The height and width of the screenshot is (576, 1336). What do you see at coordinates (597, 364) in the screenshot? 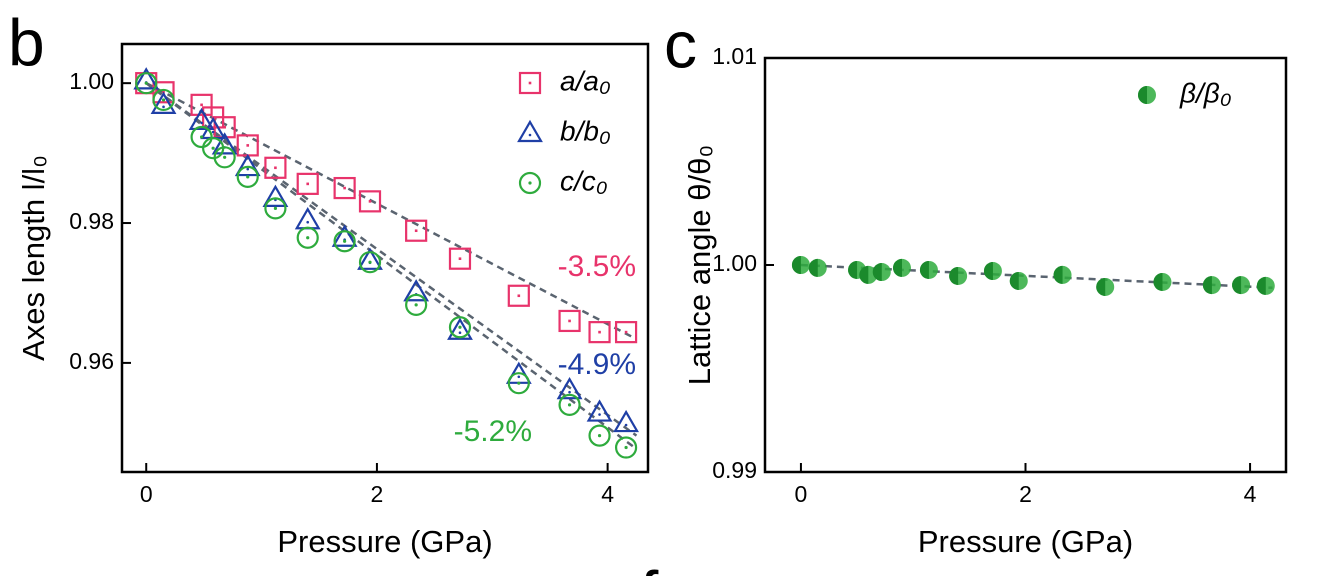
I see `annotation: -4.9%` at bounding box center [597, 364].